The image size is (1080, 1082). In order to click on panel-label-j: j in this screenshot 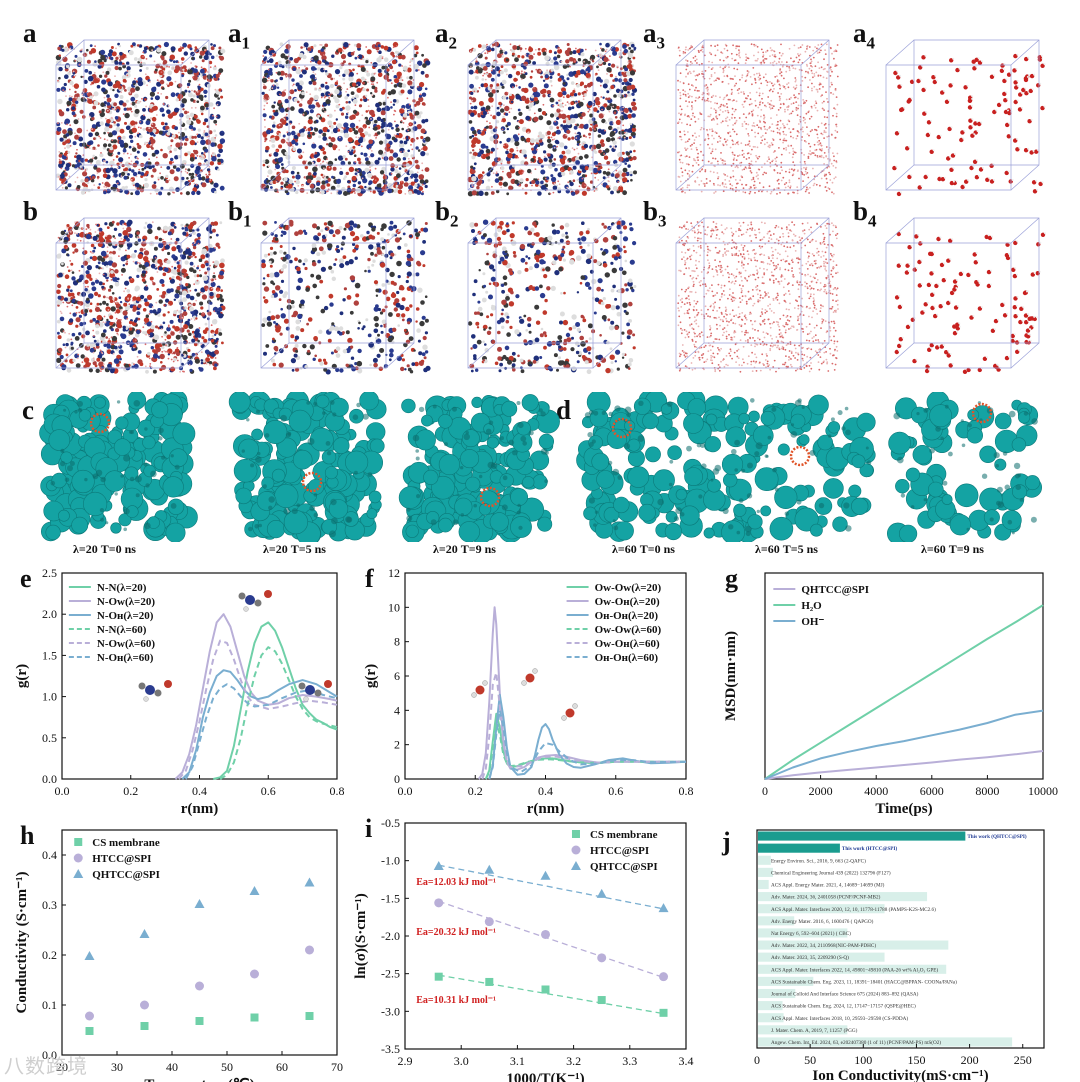, I will do `click(726, 841)`.